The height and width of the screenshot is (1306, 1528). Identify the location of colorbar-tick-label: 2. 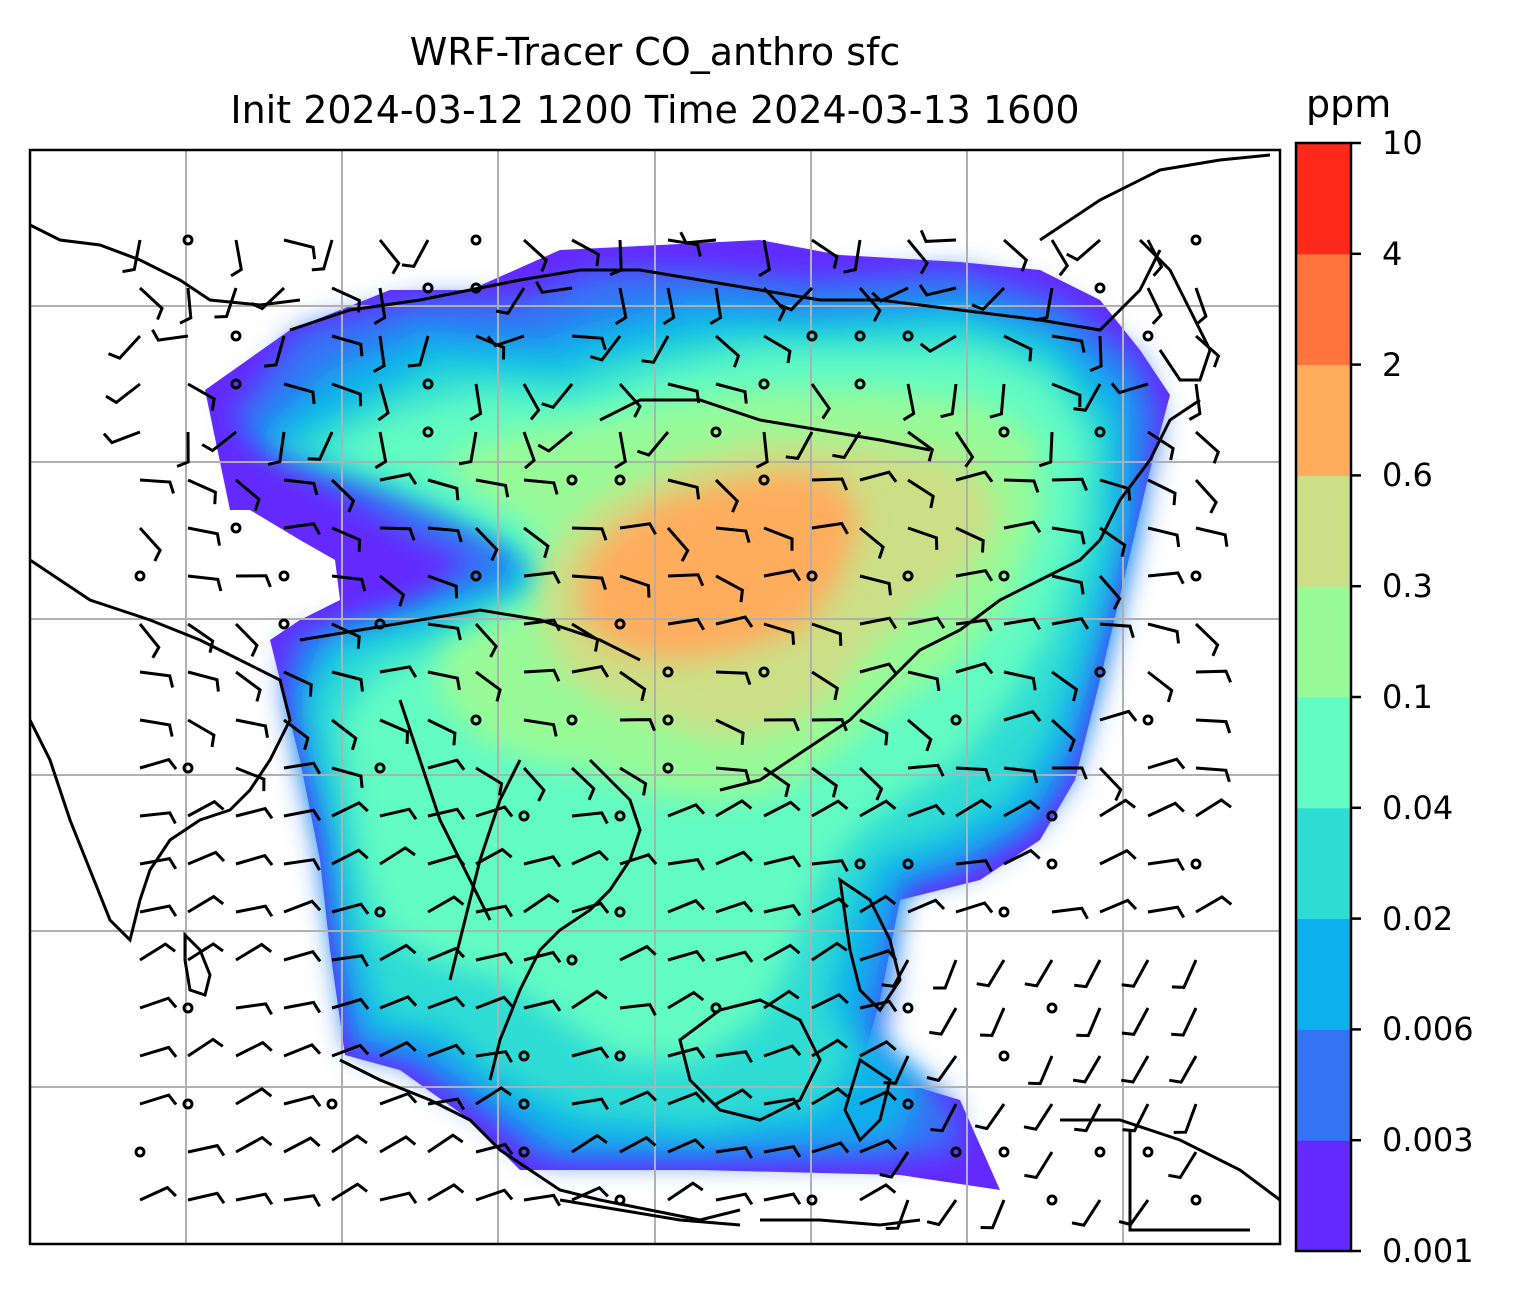
(1392, 364).